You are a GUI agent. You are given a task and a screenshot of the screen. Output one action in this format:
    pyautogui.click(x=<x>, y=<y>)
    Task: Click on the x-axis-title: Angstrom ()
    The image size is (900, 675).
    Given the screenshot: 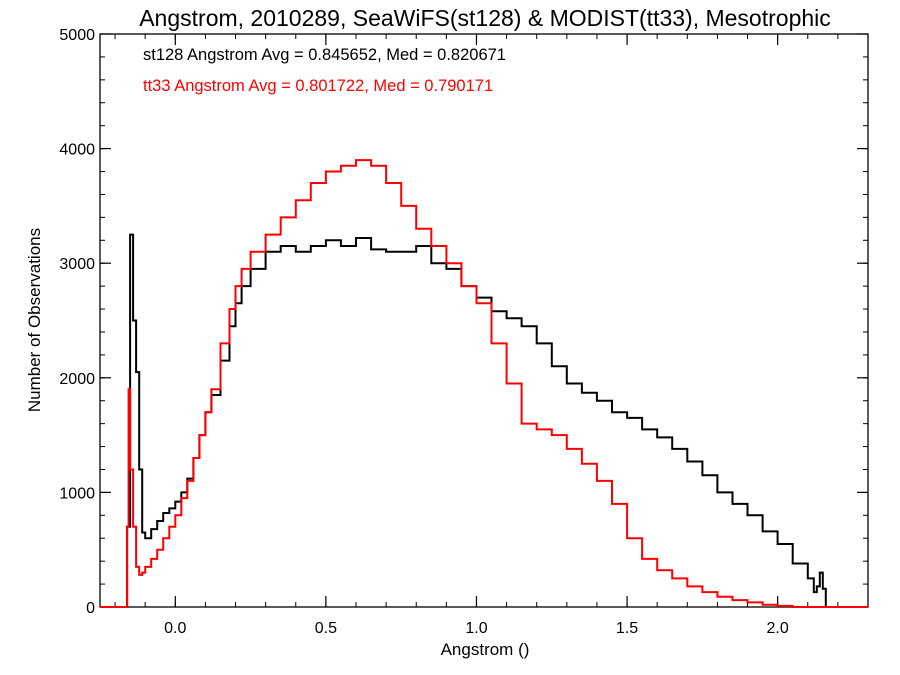 What is the action you would take?
    pyautogui.click(x=485, y=649)
    